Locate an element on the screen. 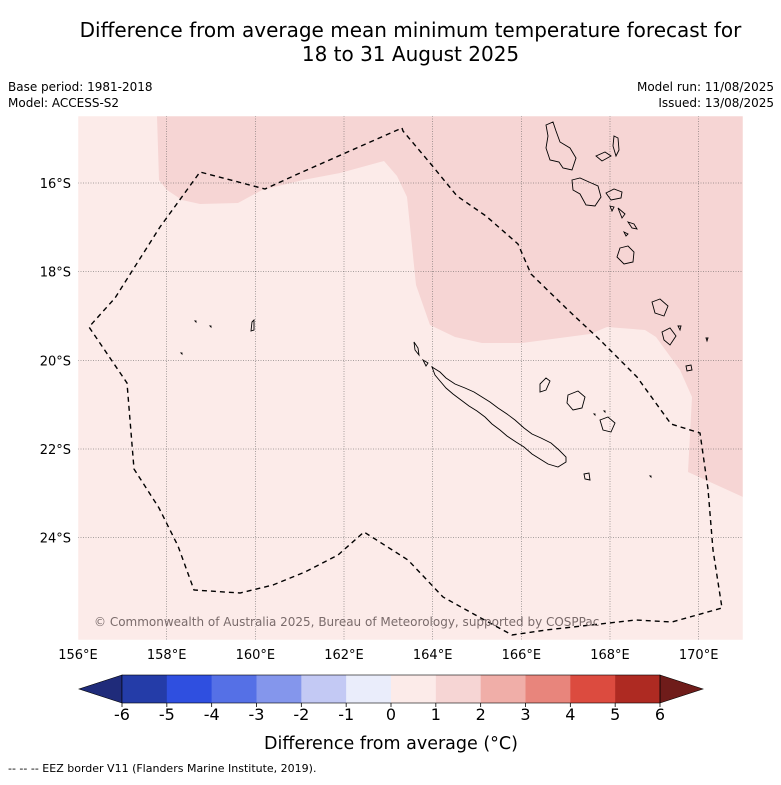 This screenshot has height=785, width=781. lon-tick-label: 168°E is located at coordinates (610, 655).